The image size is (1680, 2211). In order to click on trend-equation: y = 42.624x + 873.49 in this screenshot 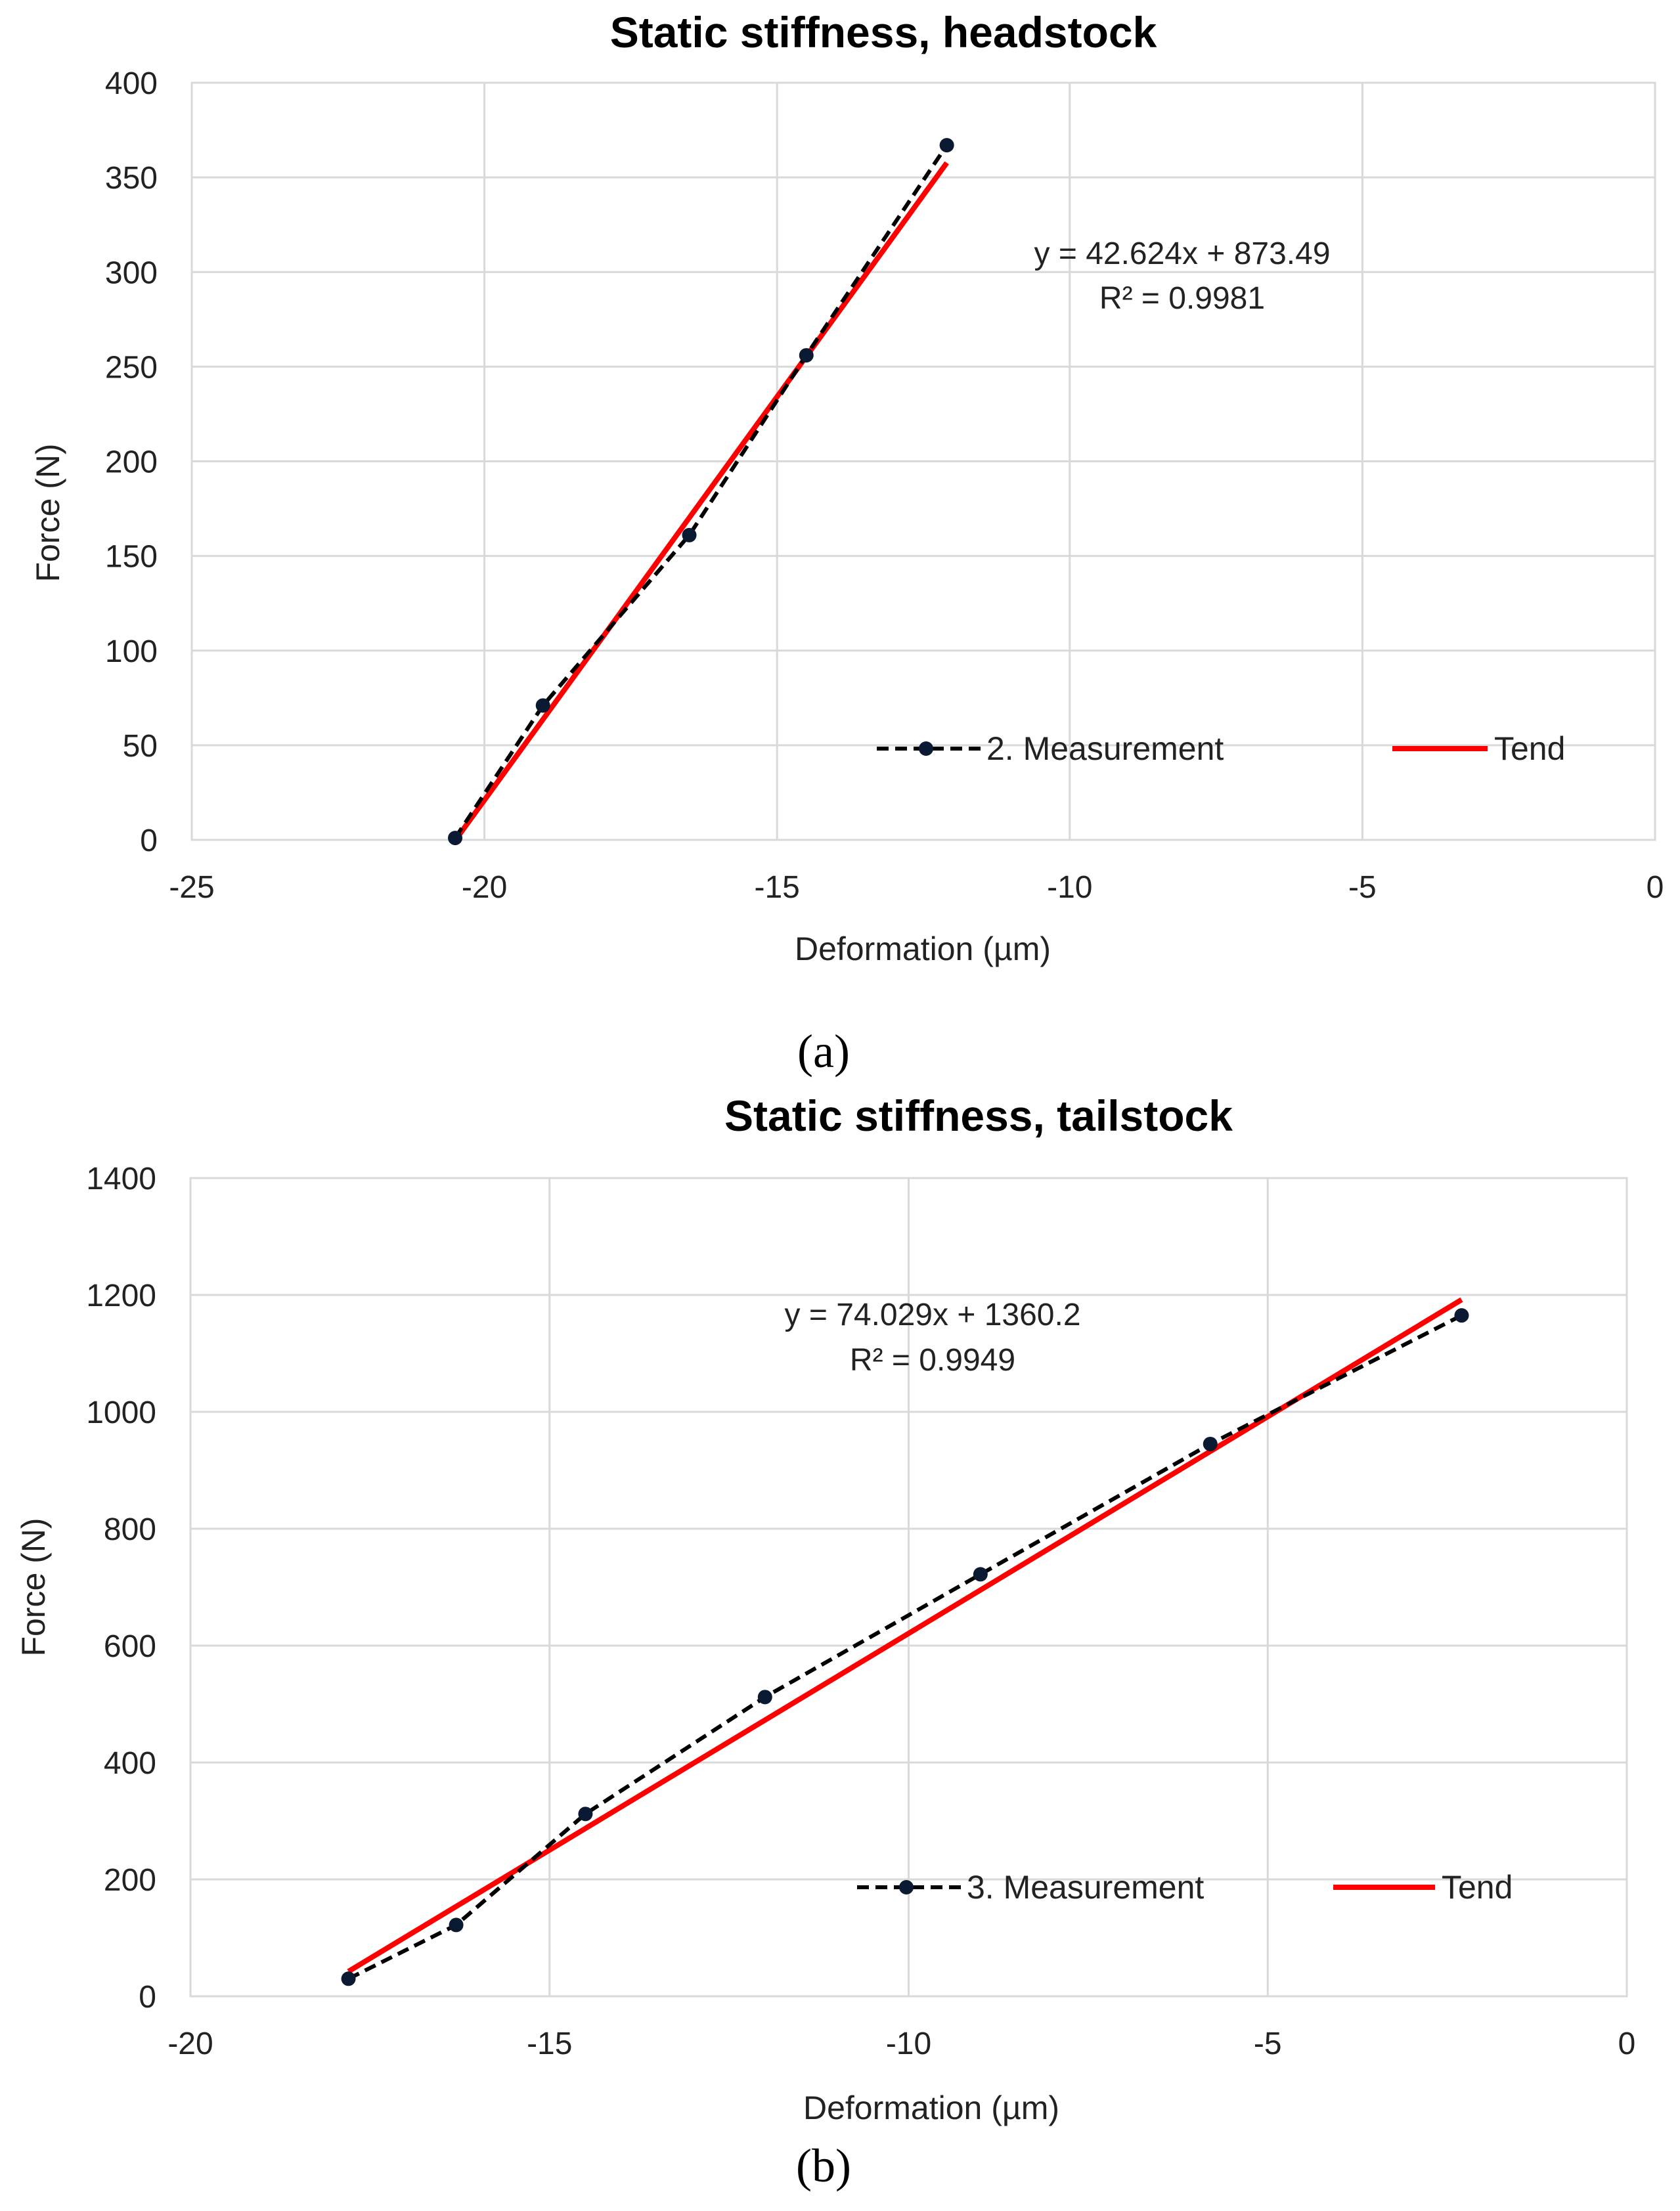, I will do `click(1182, 254)`.